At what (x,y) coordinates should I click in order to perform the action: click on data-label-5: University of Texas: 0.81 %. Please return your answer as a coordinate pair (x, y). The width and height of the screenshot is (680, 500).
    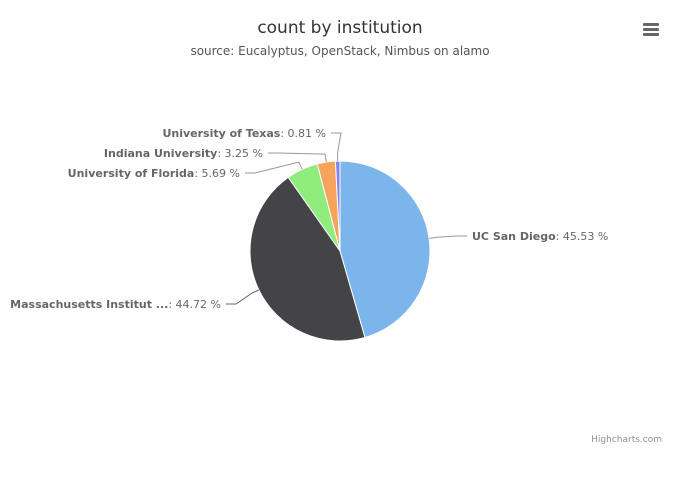
    Looking at the image, I should click on (244, 133).